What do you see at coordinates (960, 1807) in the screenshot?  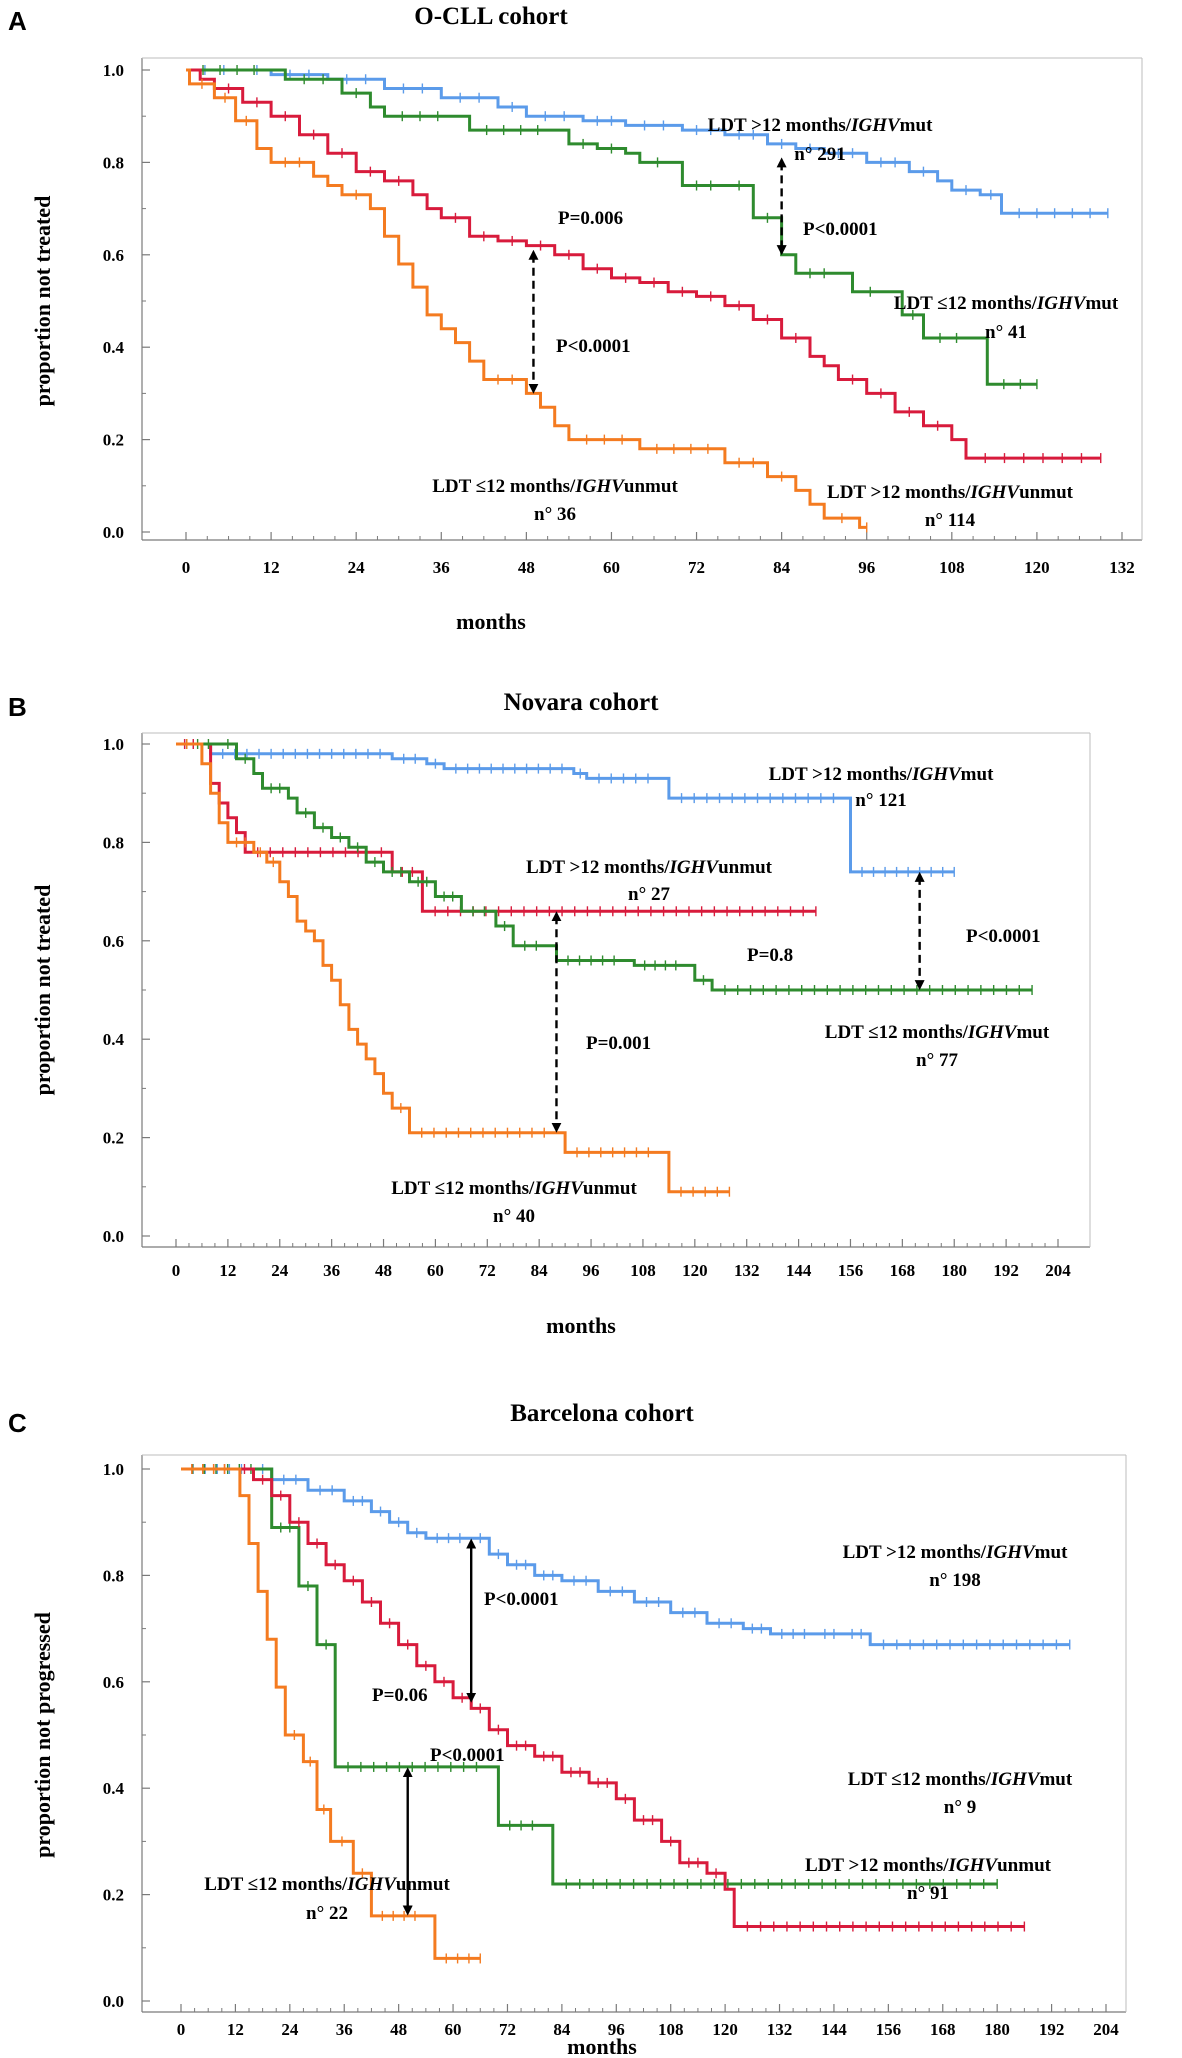 I see `series-n-label: n° 9` at bounding box center [960, 1807].